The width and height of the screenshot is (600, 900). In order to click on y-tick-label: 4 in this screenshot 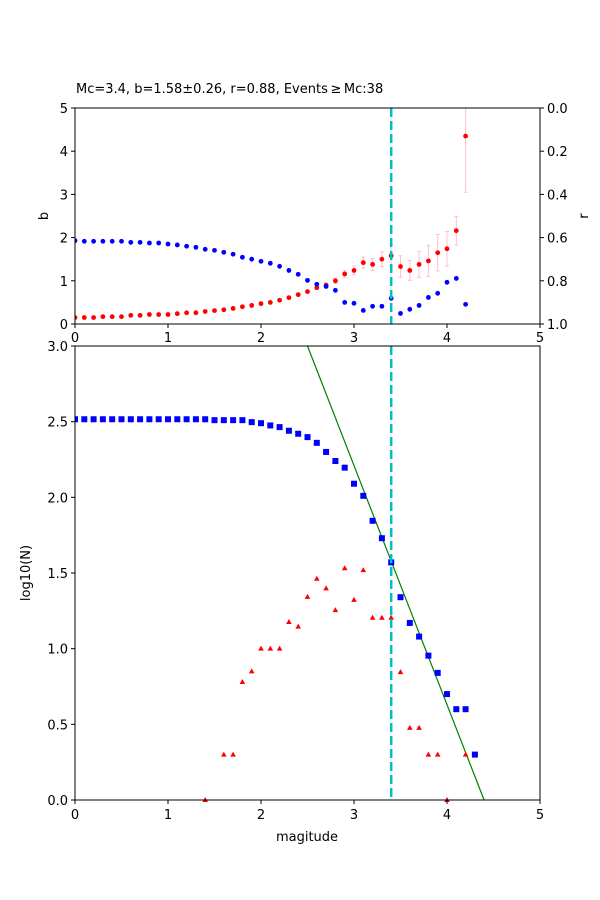, I will do `click(64, 152)`.